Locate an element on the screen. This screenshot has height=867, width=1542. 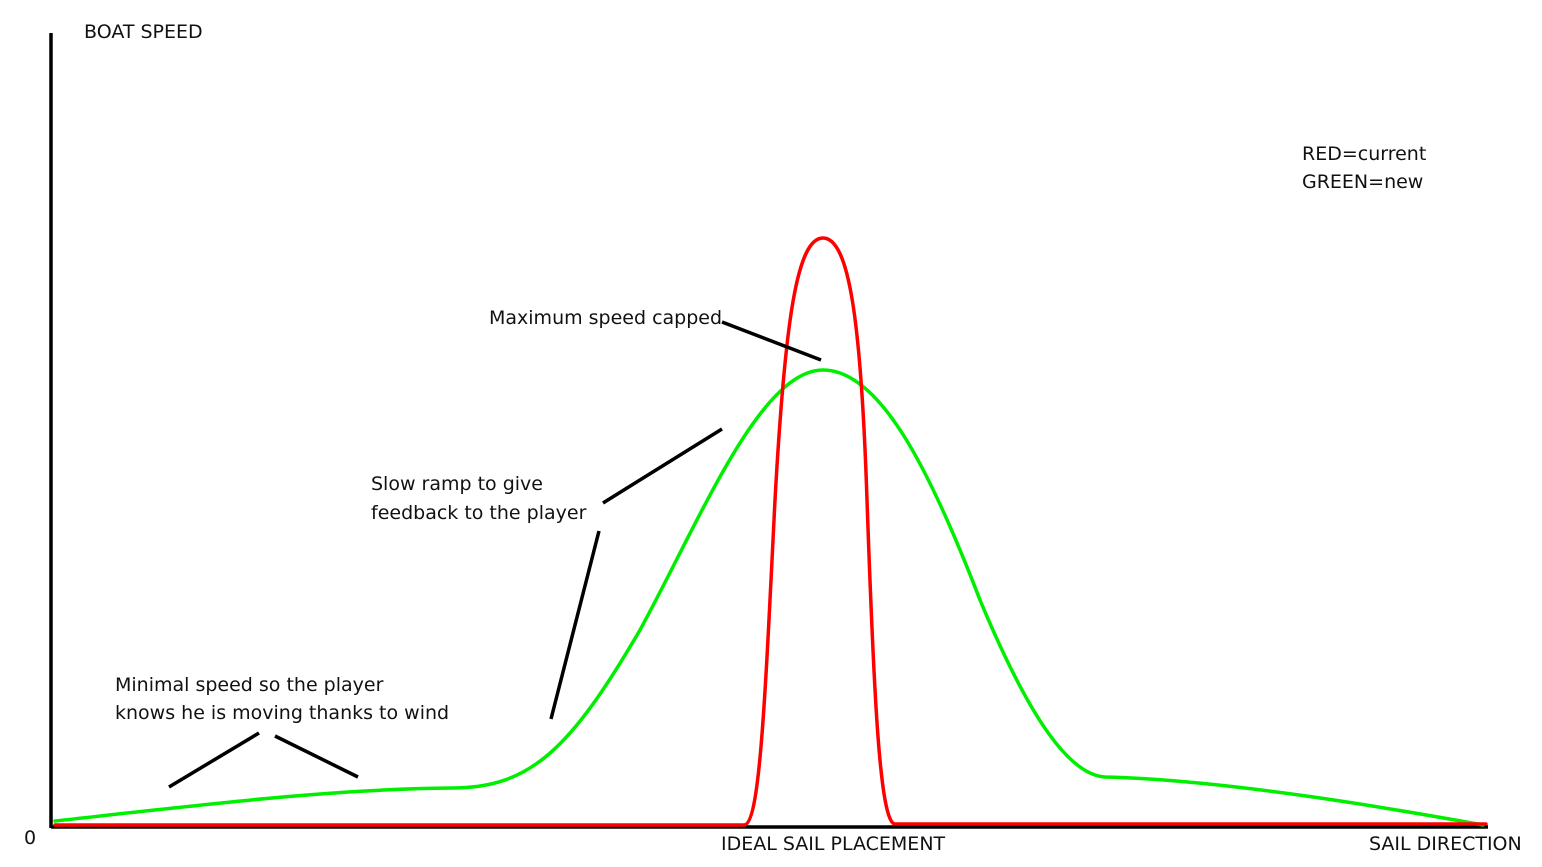
pointer-minimal-left is located at coordinates (214, 760).